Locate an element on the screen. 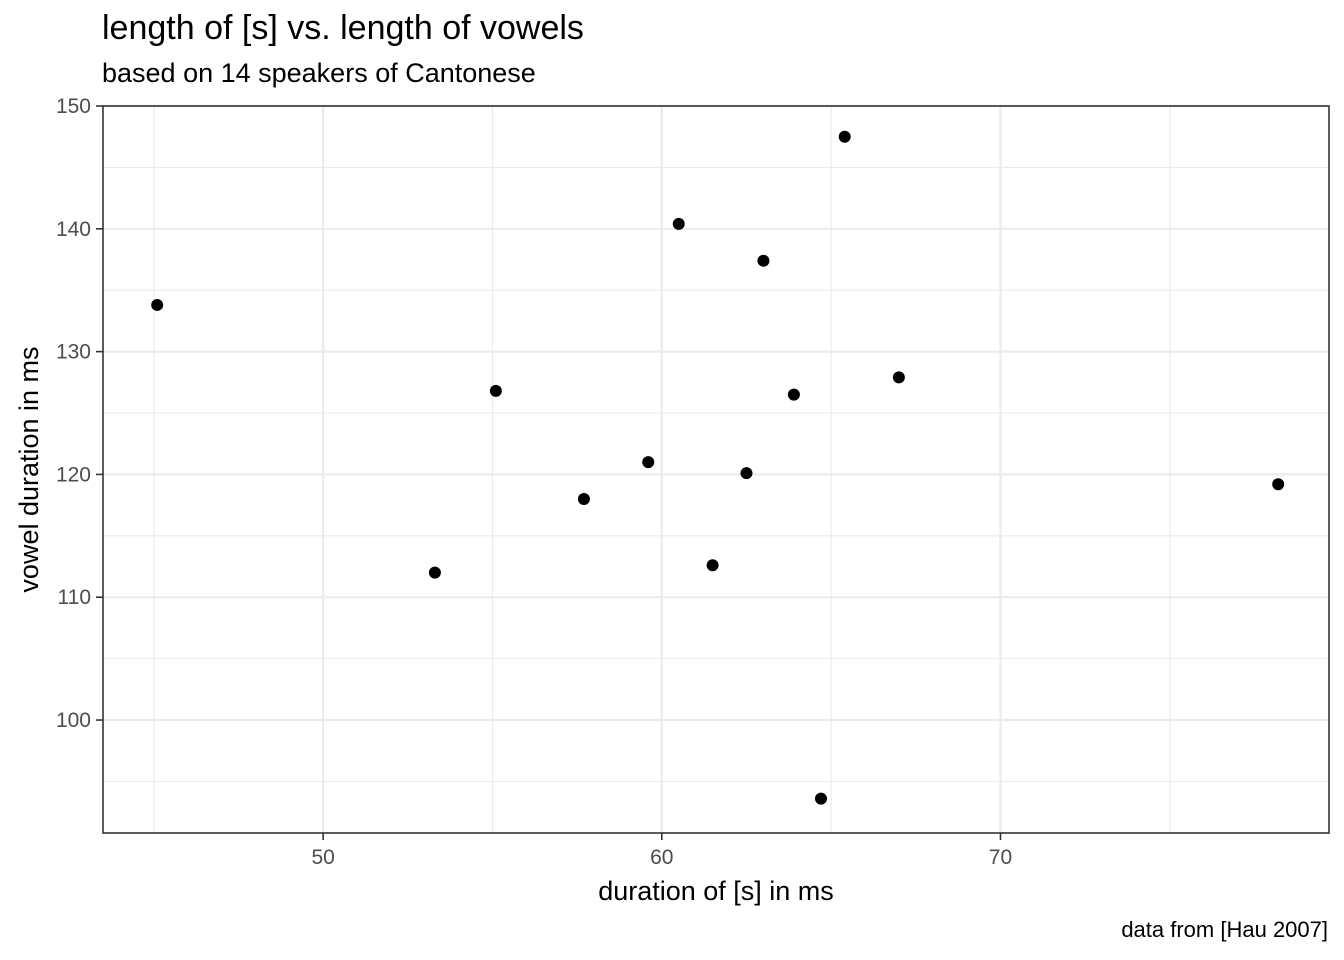 The width and height of the screenshot is (1344, 960). y-tick-label: 140 is located at coordinates (73, 229).